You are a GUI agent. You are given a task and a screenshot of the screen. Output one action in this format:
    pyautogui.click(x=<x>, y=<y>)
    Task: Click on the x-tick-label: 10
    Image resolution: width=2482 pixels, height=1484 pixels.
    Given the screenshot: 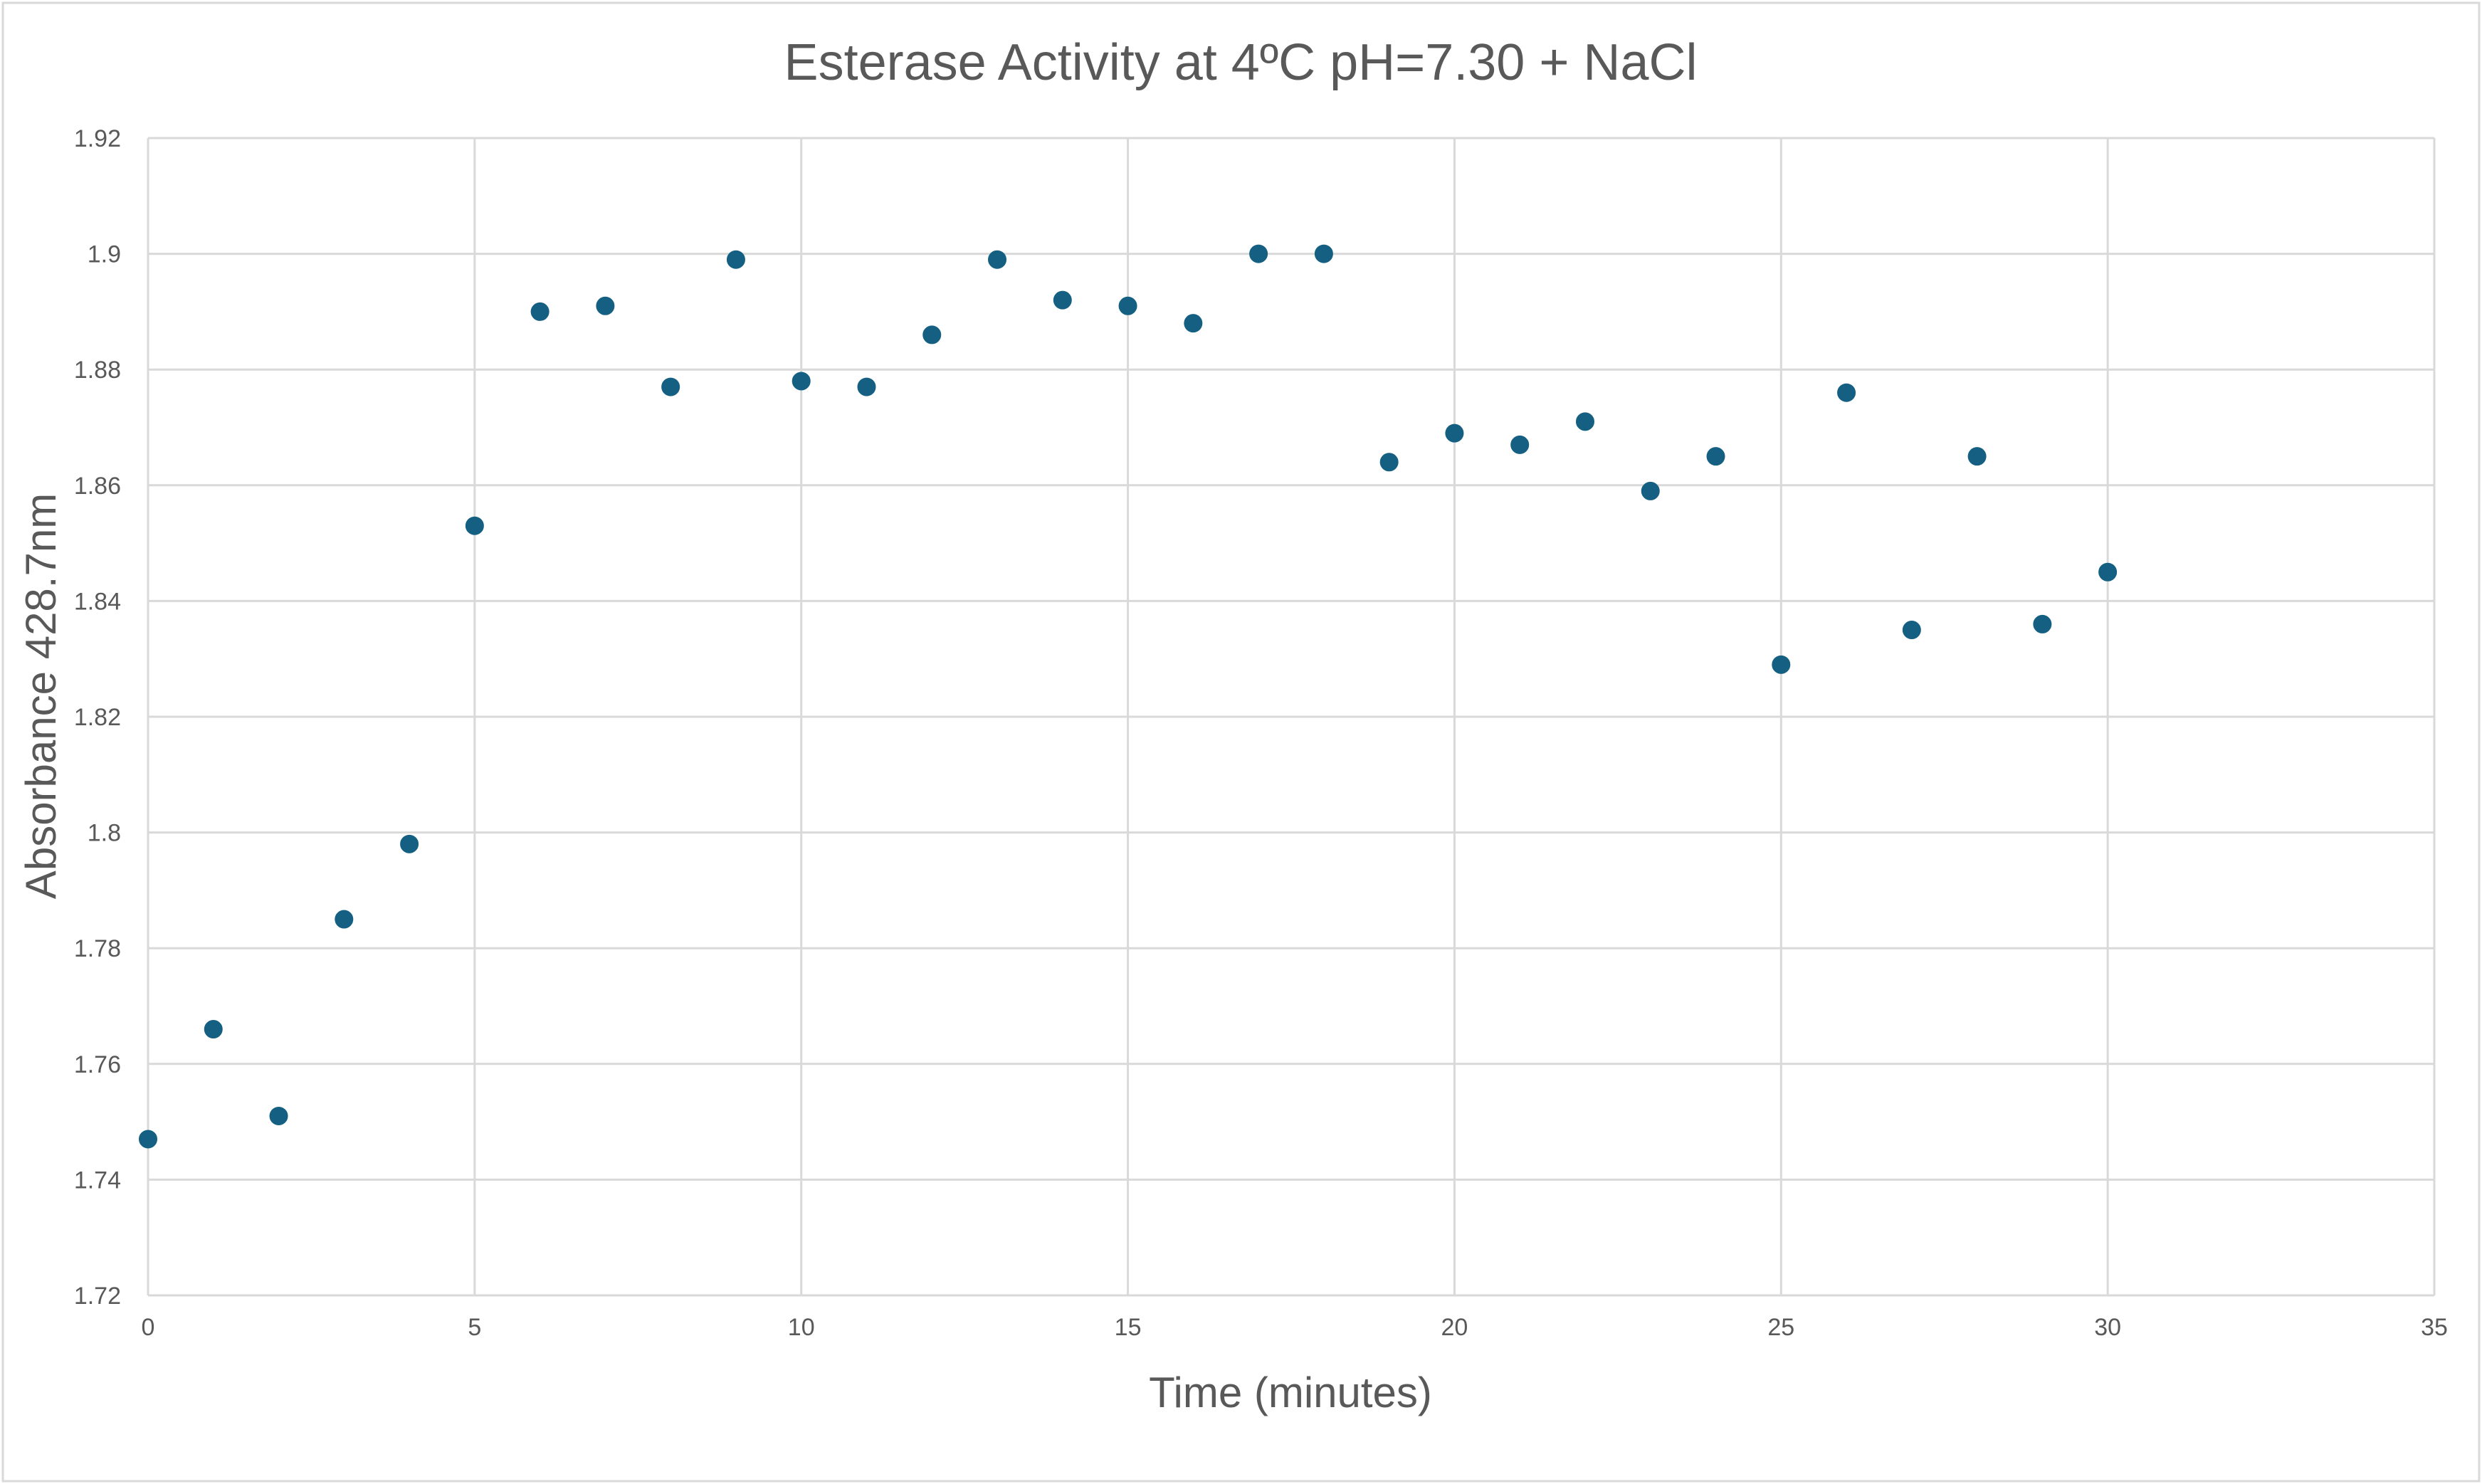 What is the action you would take?
    pyautogui.click(x=801, y=1327)
    